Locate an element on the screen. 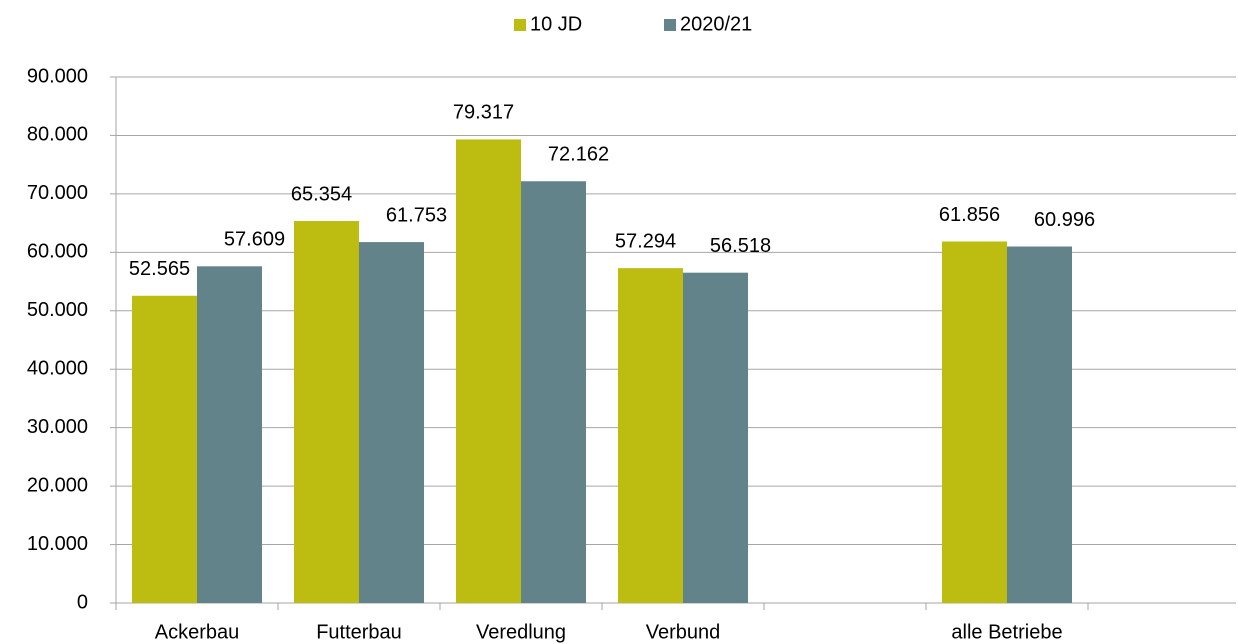 The image size is (1238, 644). data-label: 61.753 is located at coordinates (416, 215).